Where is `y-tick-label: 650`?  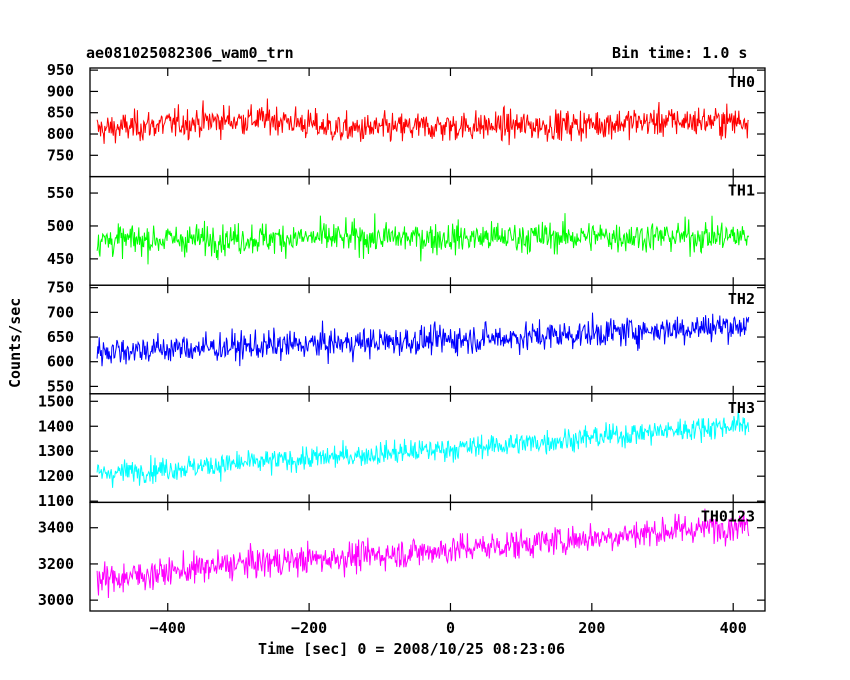 y-tick-label: 650 is located at coordinates (60, 337).